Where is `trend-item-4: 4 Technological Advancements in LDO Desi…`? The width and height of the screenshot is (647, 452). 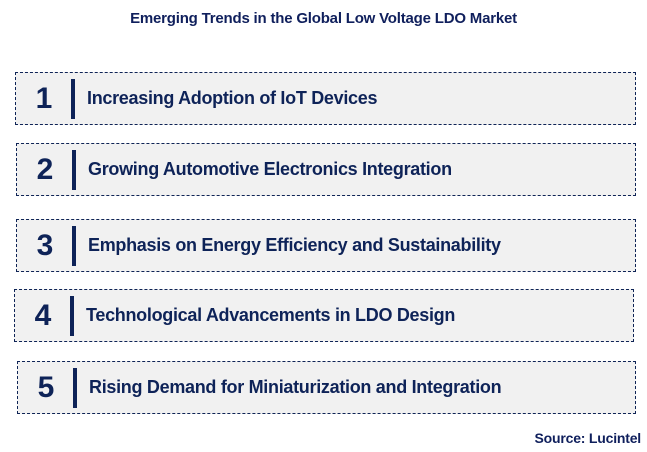
trend-item-4: 4 Technological Advancements in LDO Desi… is located at coordinates (324, 315).